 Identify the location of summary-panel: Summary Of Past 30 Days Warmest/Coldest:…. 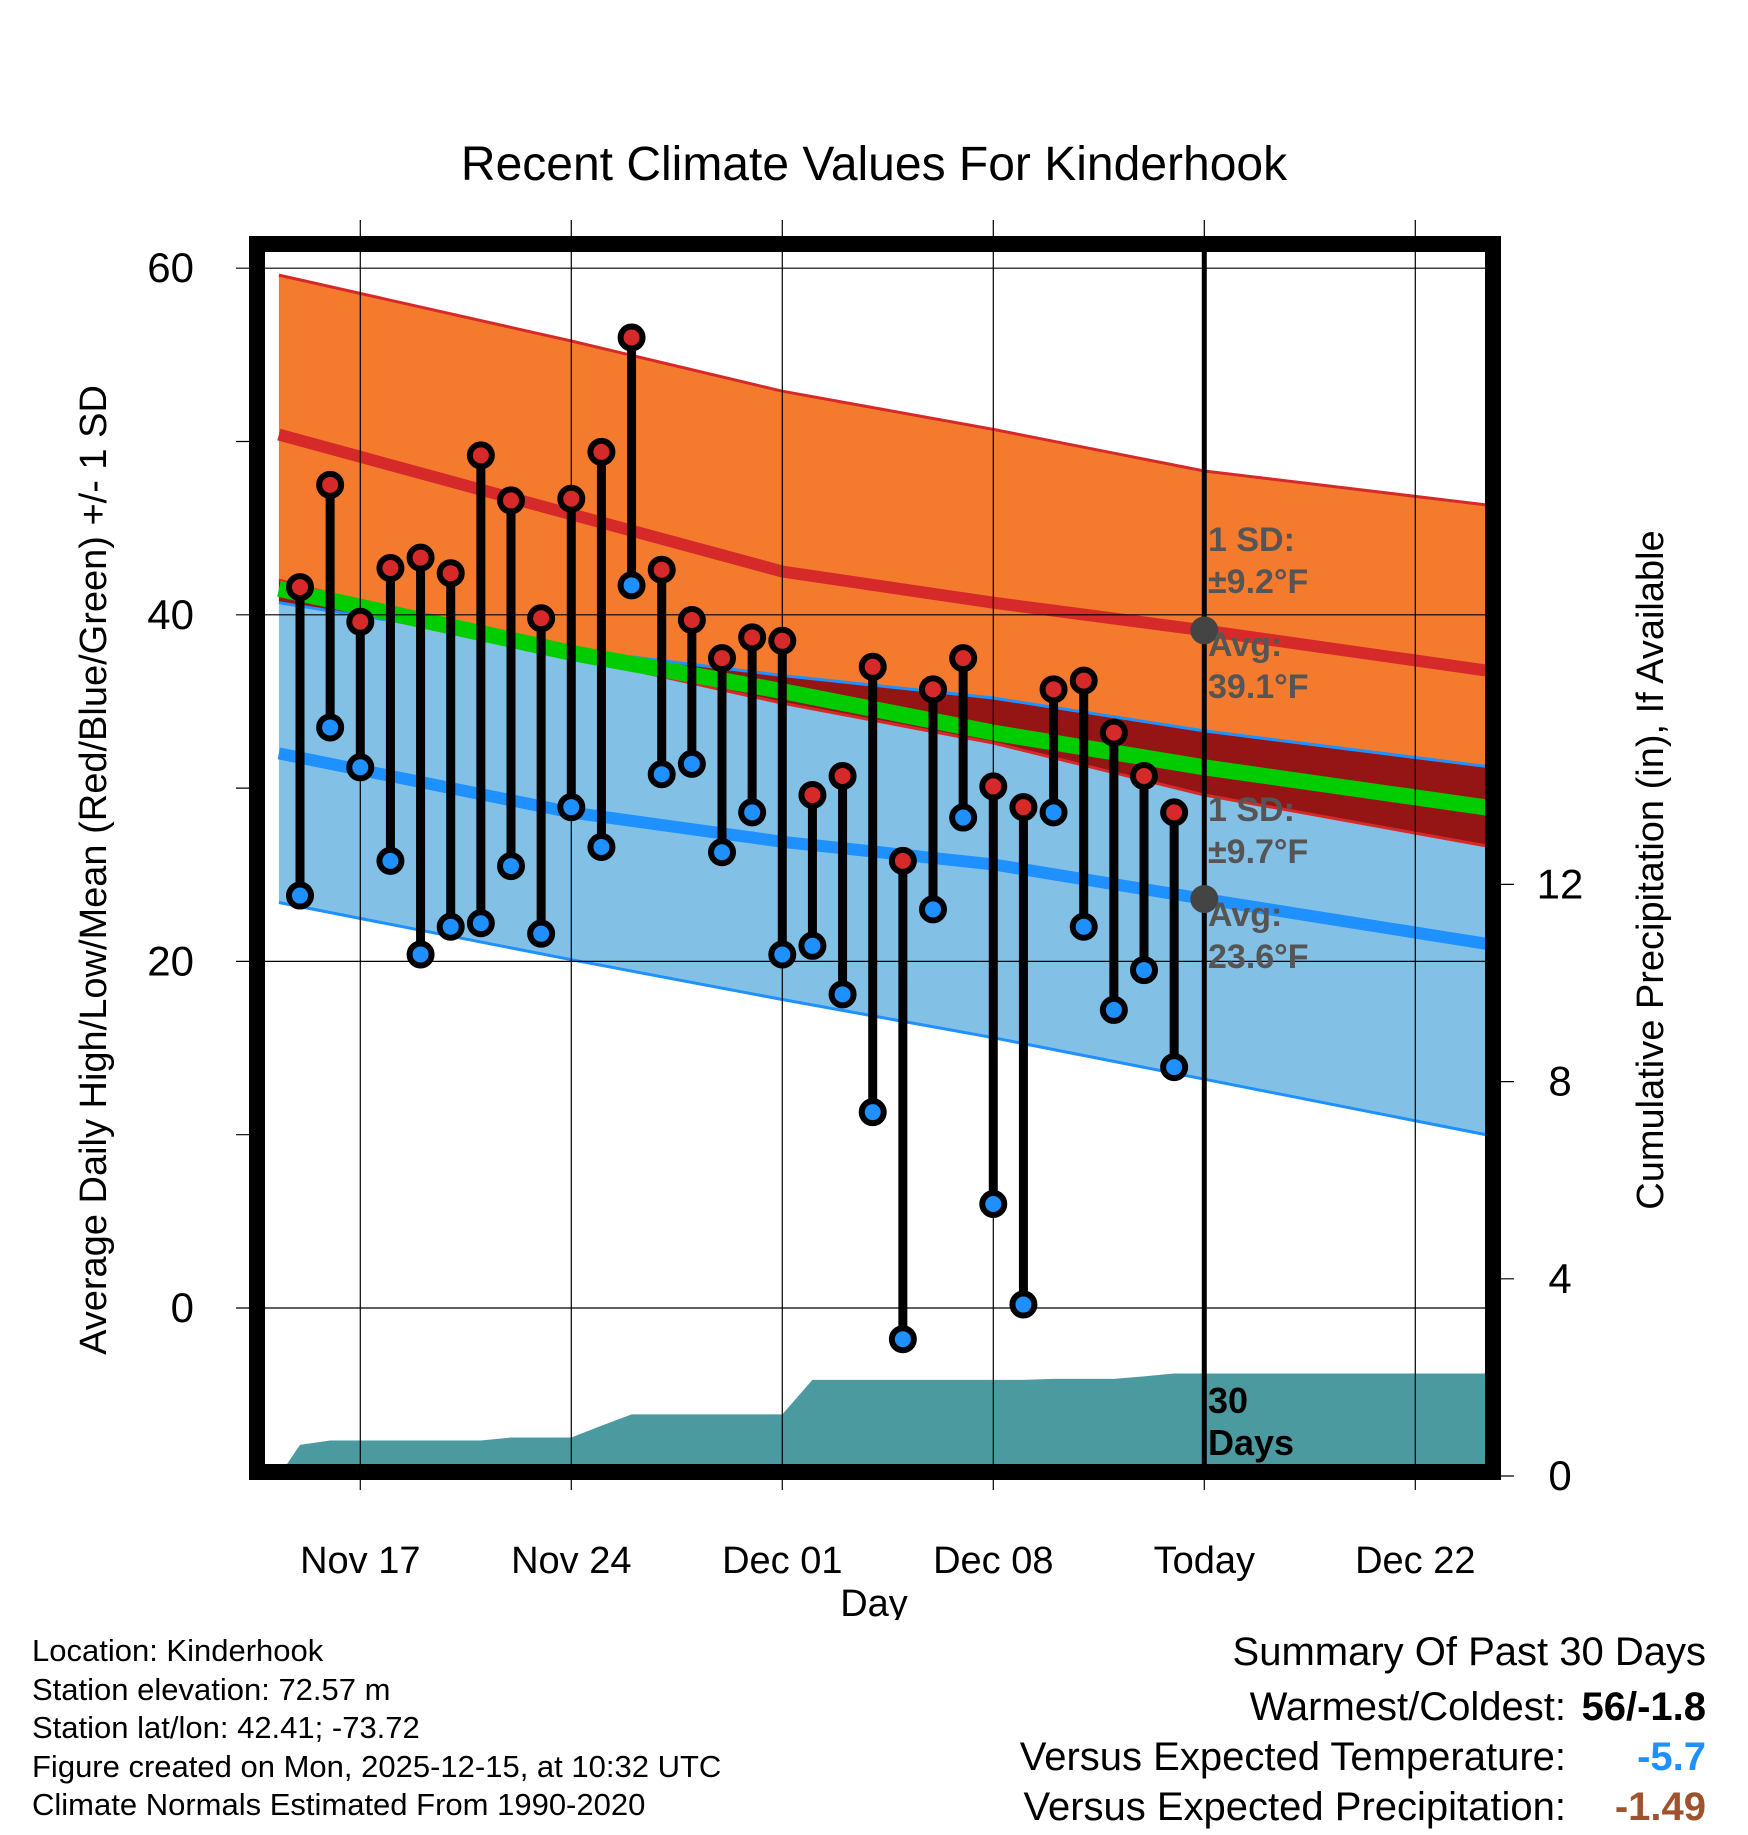
(1363, 1732).